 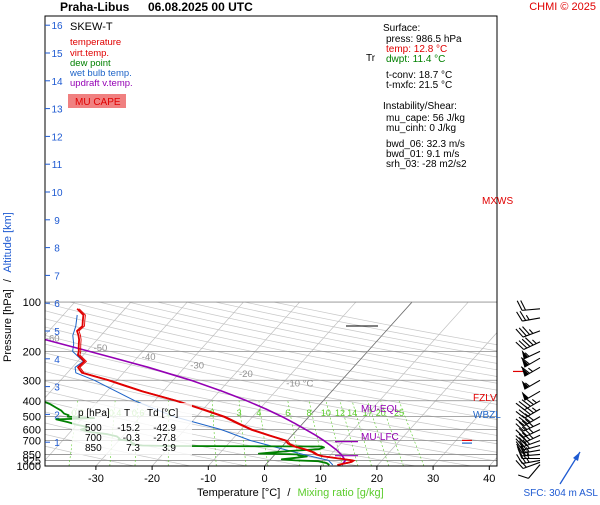 I want to click on datetime-title: 06.08.2025 00 UTC, so click(x=200, y=7).